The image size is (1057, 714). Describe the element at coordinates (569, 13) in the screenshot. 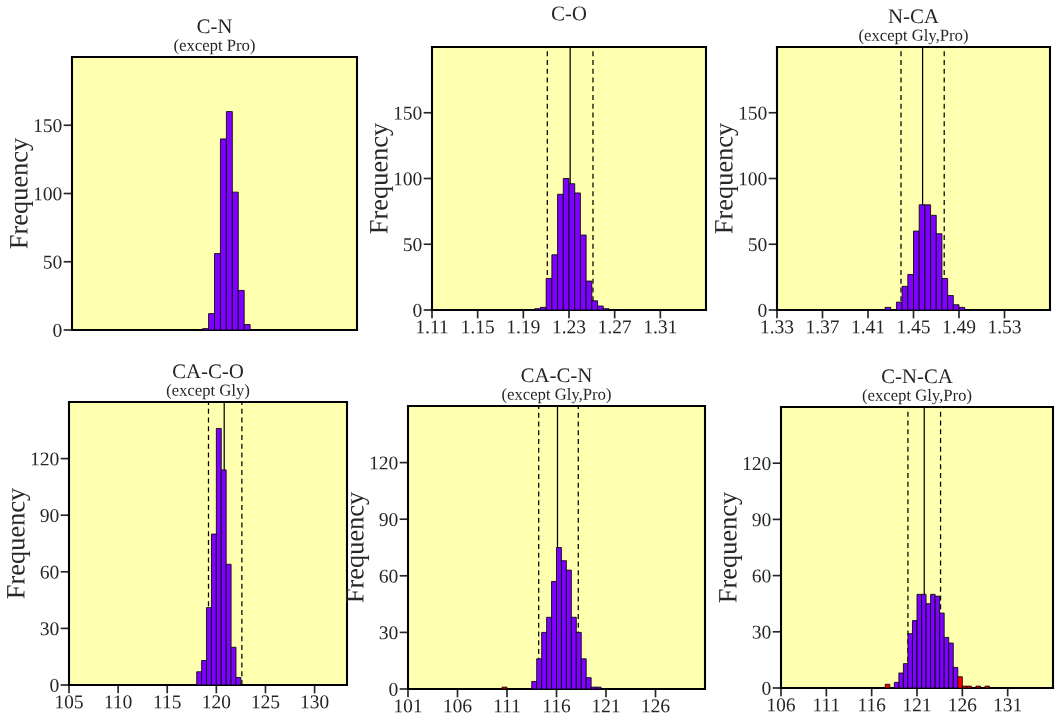

I see `chart-title: C-O` at that location.